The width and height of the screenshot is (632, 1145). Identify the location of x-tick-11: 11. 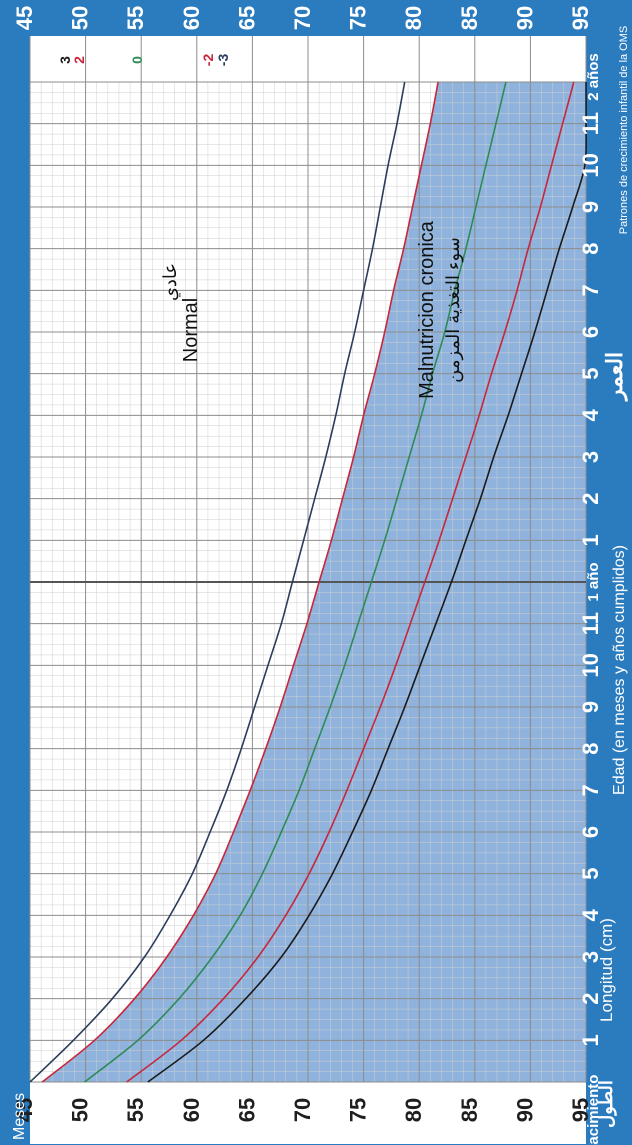
(590, 623).